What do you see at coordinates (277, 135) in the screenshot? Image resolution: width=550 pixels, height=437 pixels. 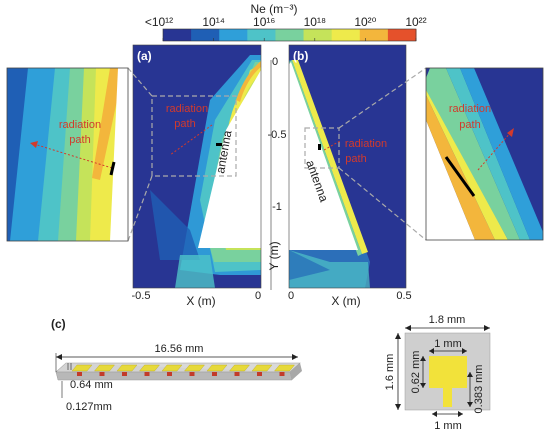 I see `y-tick-1: -0.5` at bounding box center [277, 135].